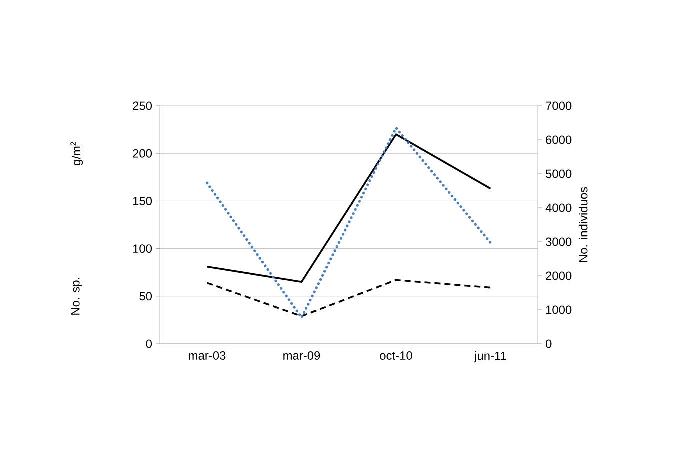 The image size is (693, 452). What do you see at coordinates (146, 296) in the screenshot?
I see `y-tick-label: 50` at bounding box center [146, 296].